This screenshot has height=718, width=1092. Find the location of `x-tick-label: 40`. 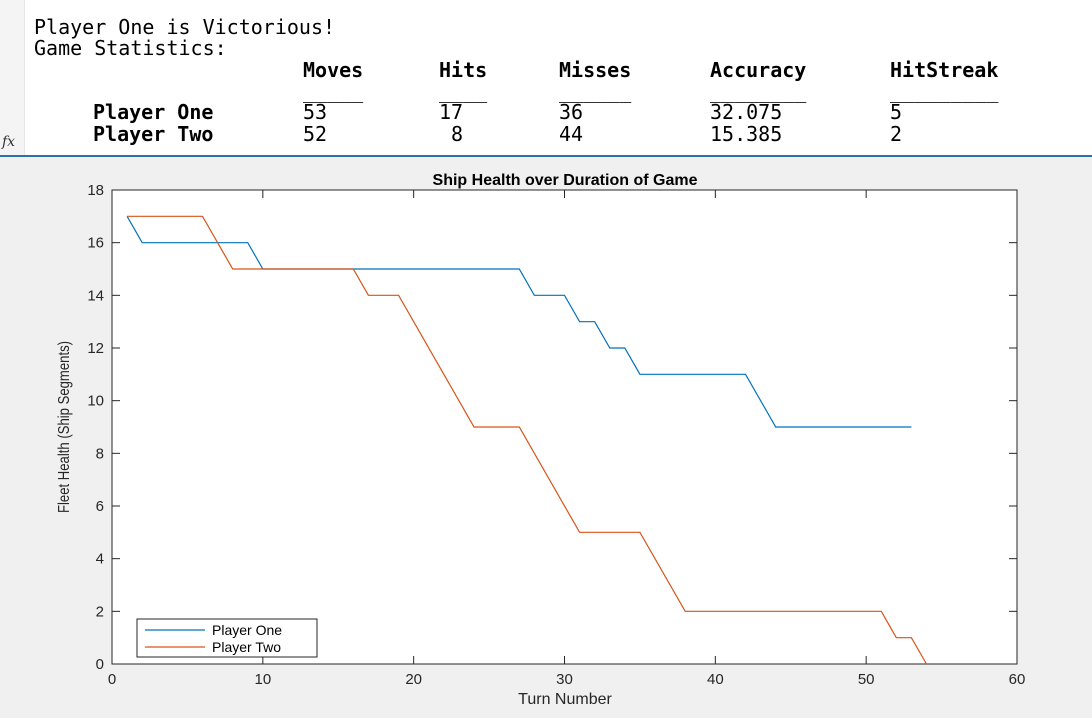

x-tick-label: 40 is located at coordinates (715, 679).